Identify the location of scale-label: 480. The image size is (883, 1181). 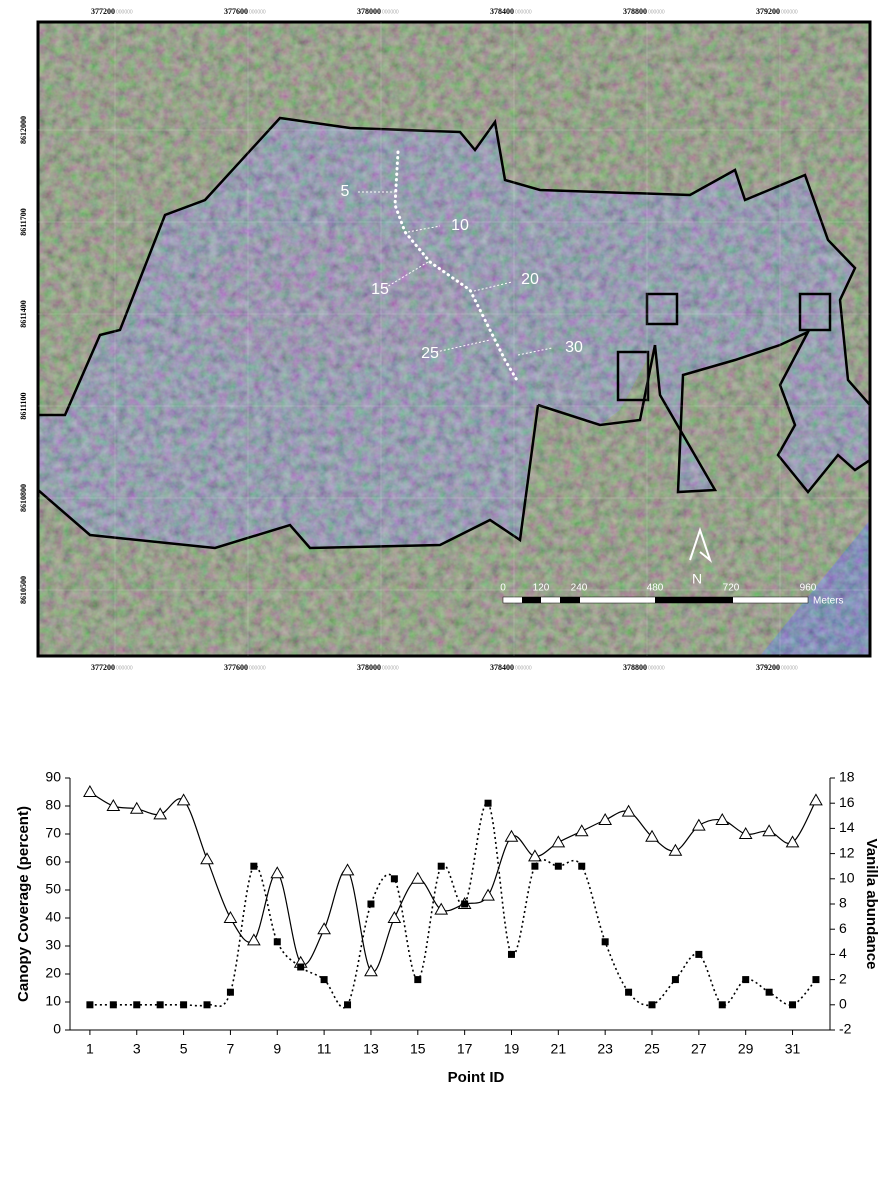
(655, 588).